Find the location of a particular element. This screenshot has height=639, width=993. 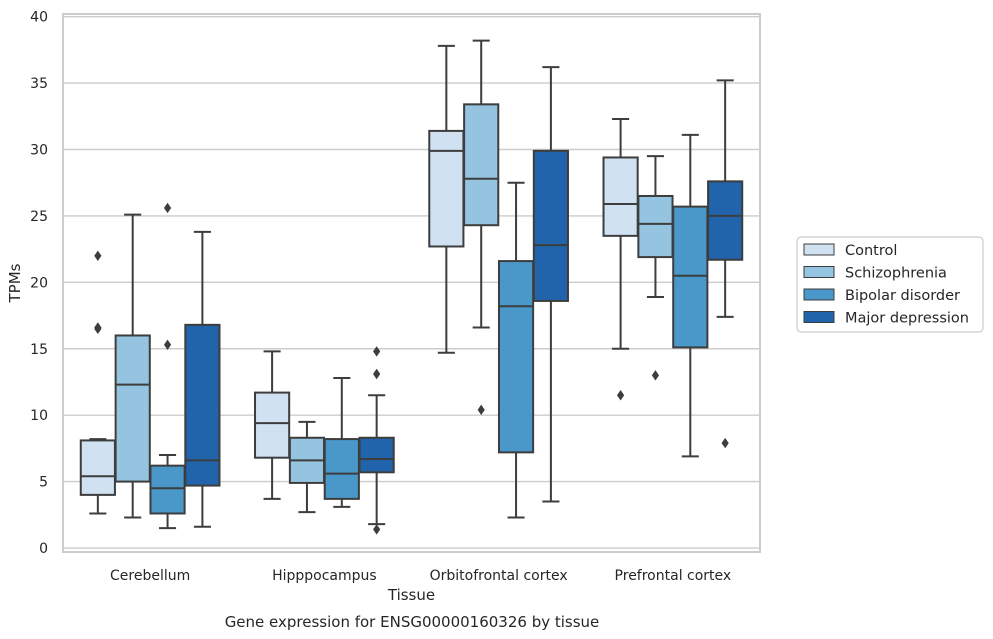

y-tick-label: 40 is located at coordinates (39, 18).